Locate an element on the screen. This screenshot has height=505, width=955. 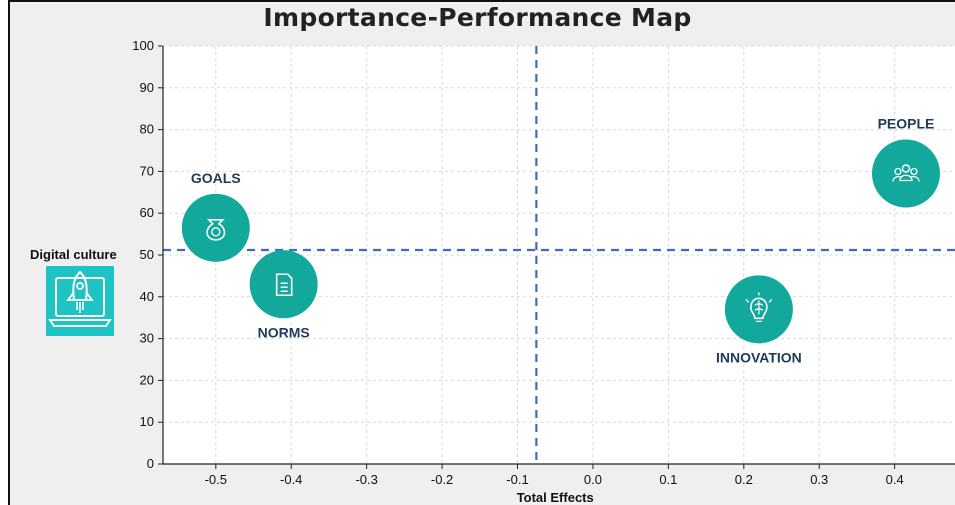
x-tick-label: 0.3 is located at coordinates (819, 479).